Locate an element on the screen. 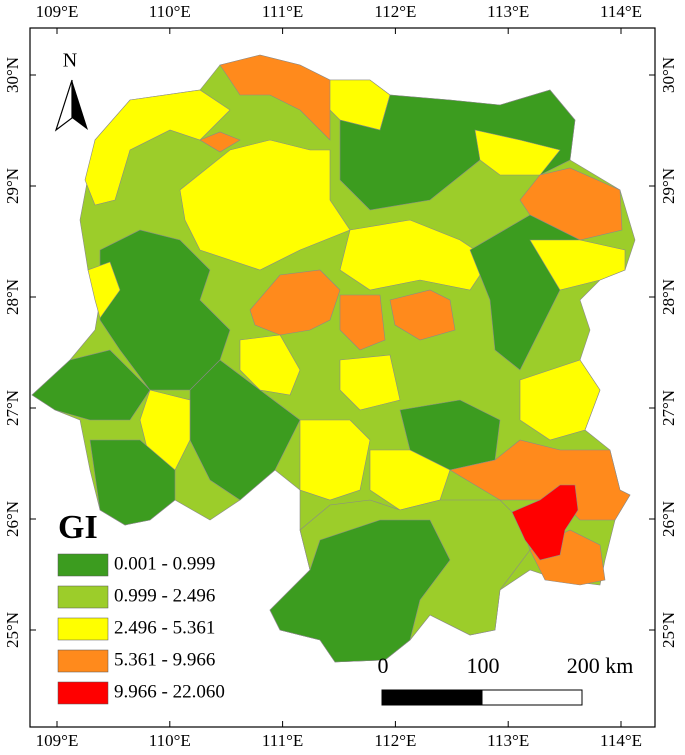 The width and height of the screenshot is (685, 755). legend-label: 0.999 - 2.496 is located at coordinates (164, 595).